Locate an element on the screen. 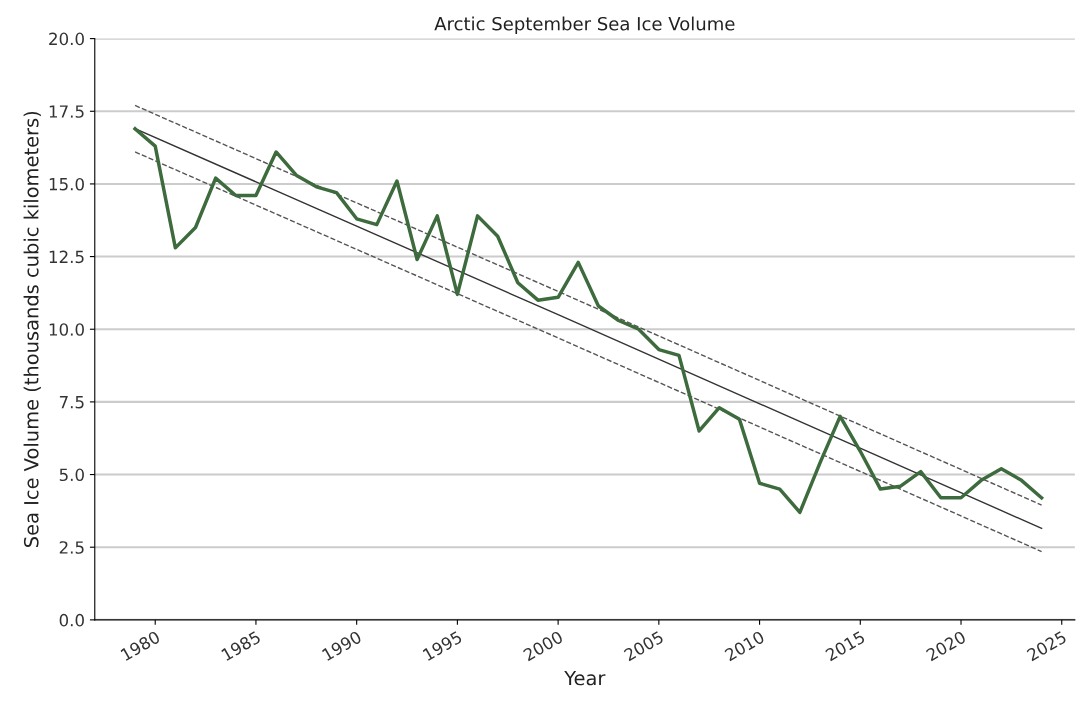  y-tick-label: 2.5 is located at coordinates (71, 547).